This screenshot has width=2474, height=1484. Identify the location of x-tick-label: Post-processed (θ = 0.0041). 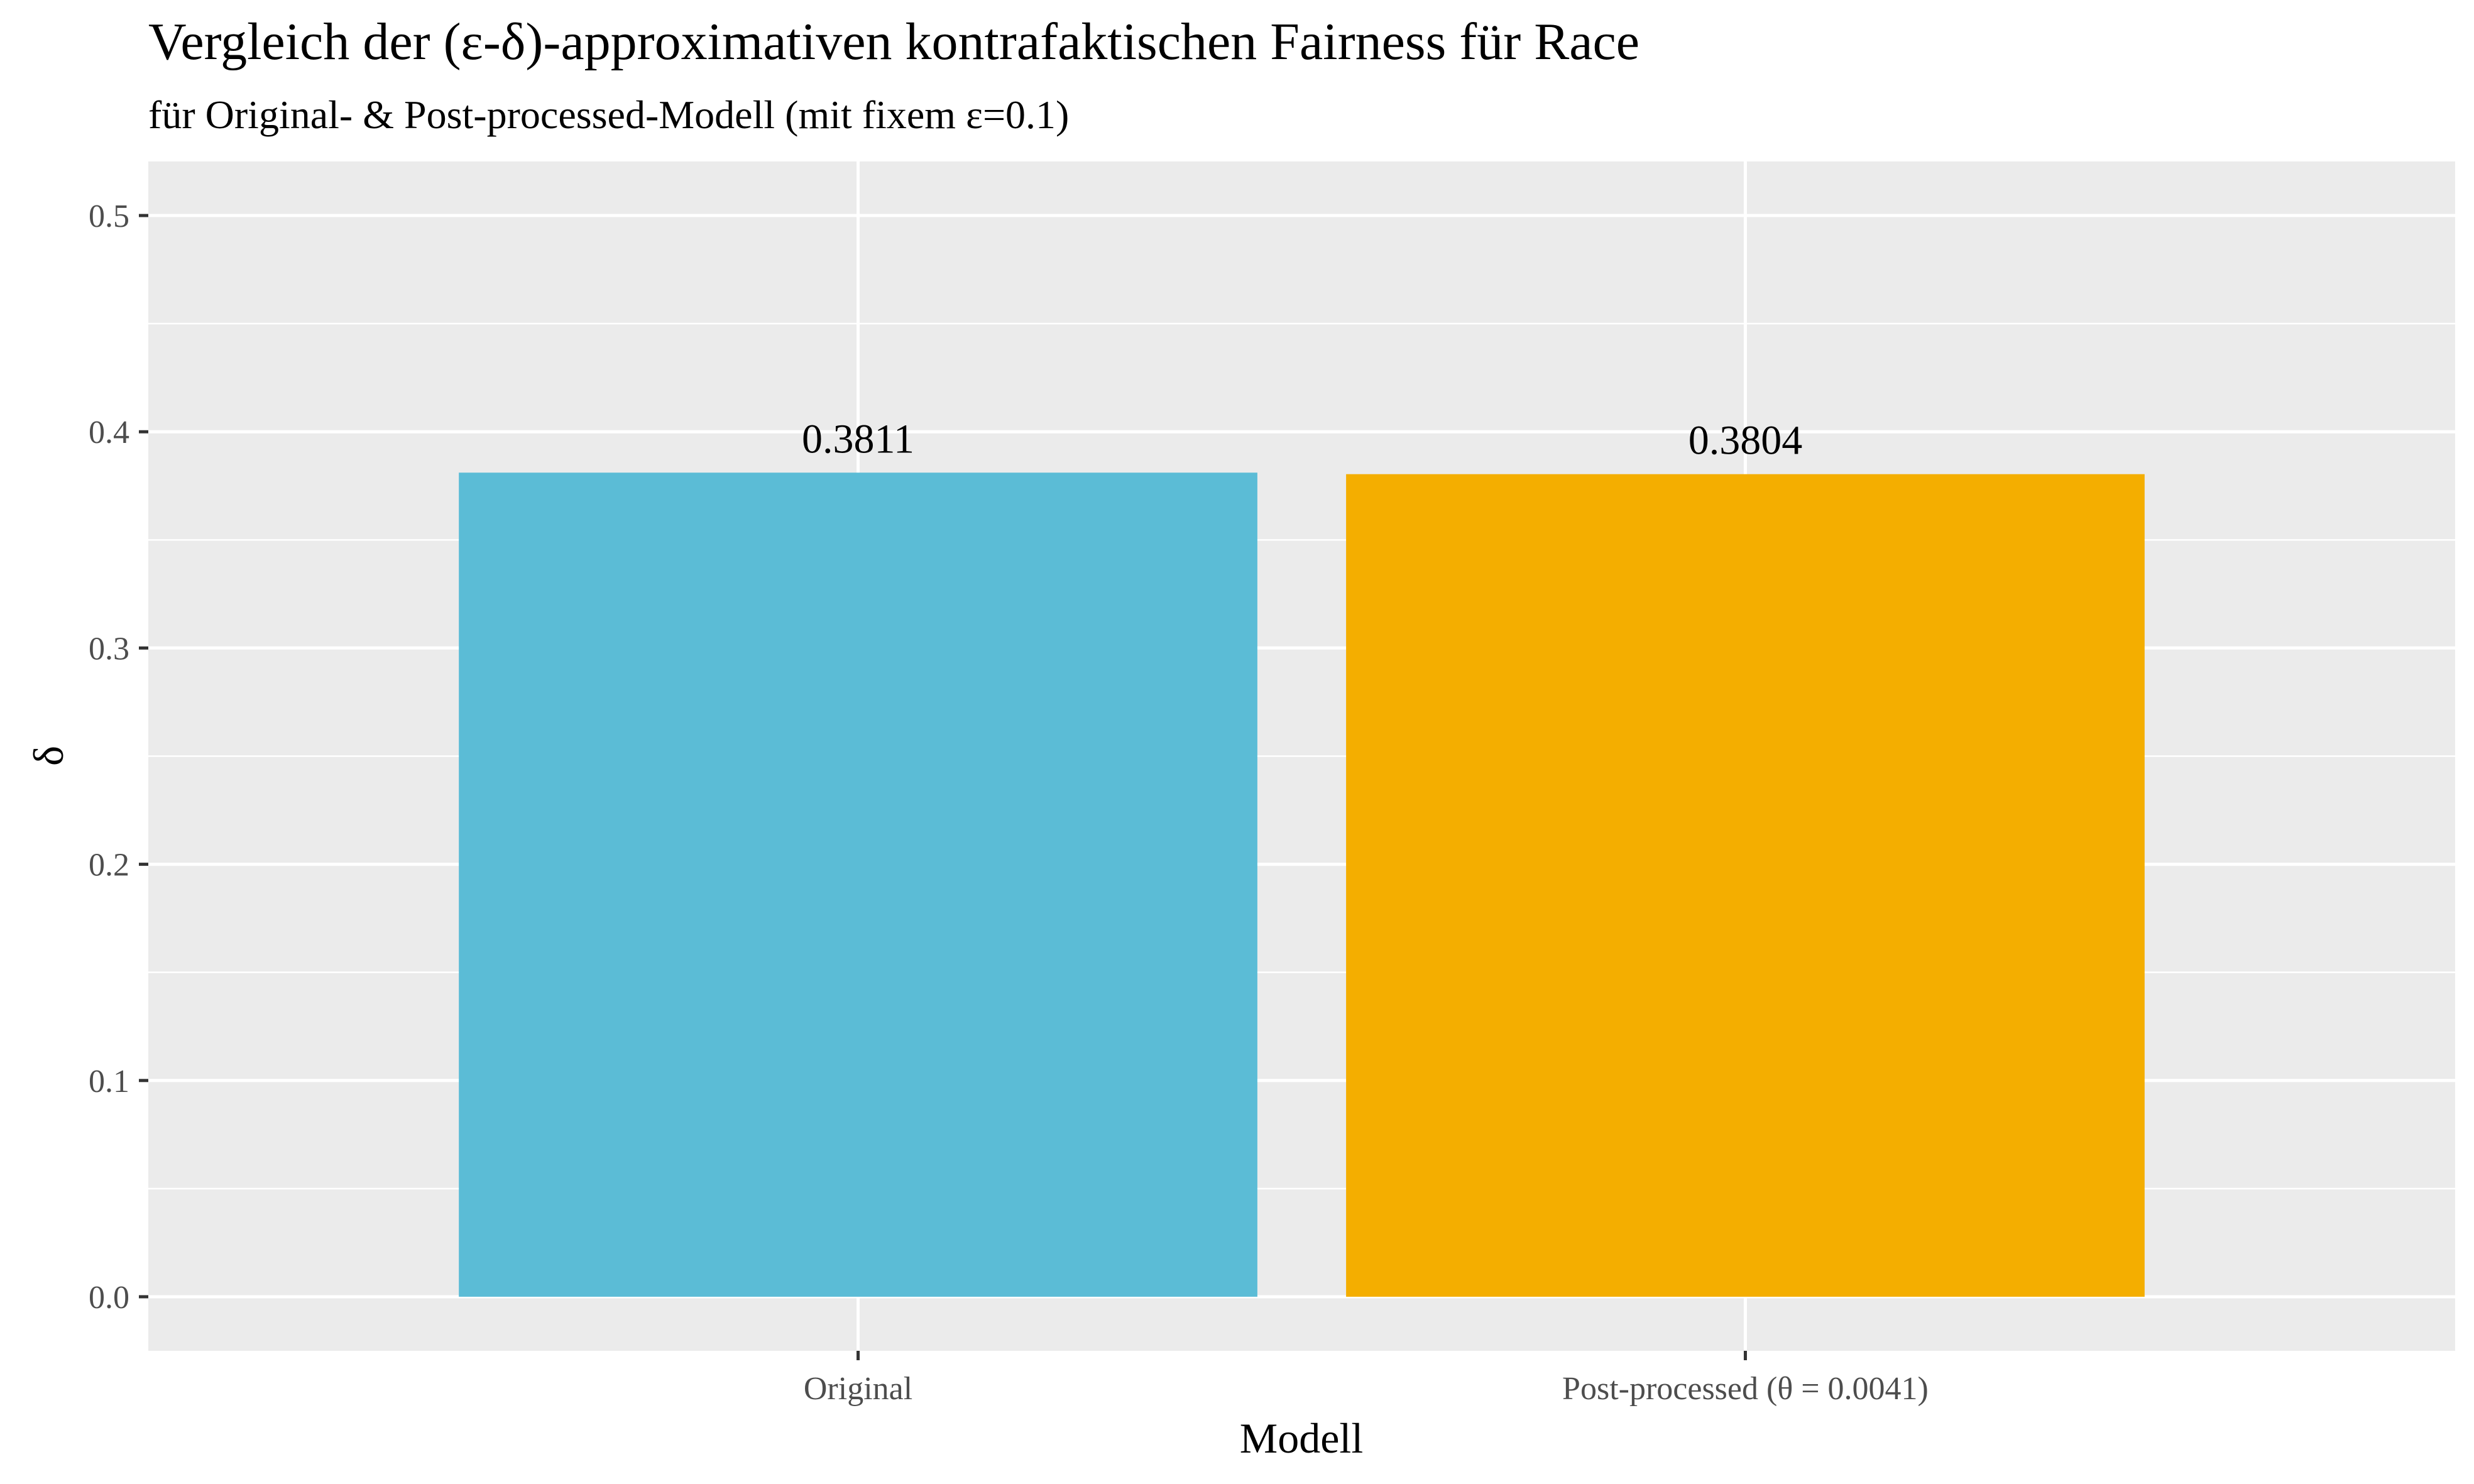
(1745, 1389).